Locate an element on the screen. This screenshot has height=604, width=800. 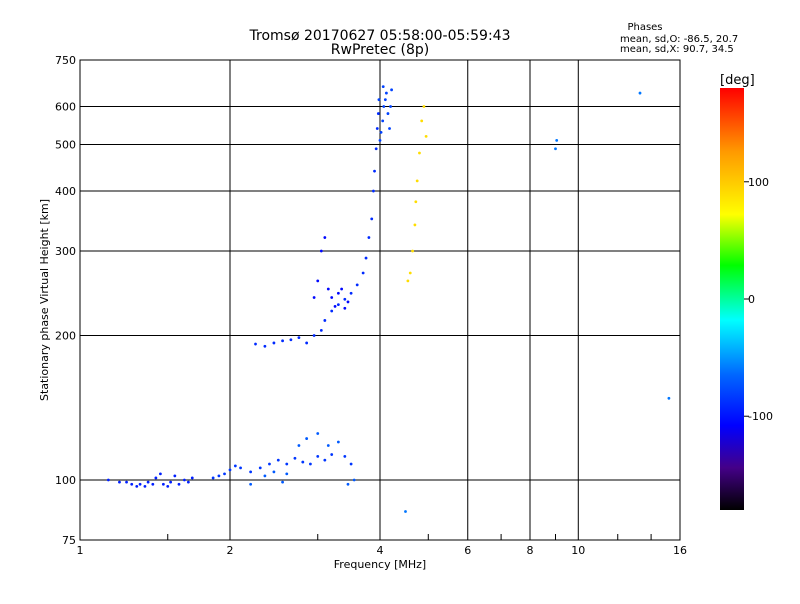
colorbar-ticks: 100 0 -100 is located at coordinates (758, 299).